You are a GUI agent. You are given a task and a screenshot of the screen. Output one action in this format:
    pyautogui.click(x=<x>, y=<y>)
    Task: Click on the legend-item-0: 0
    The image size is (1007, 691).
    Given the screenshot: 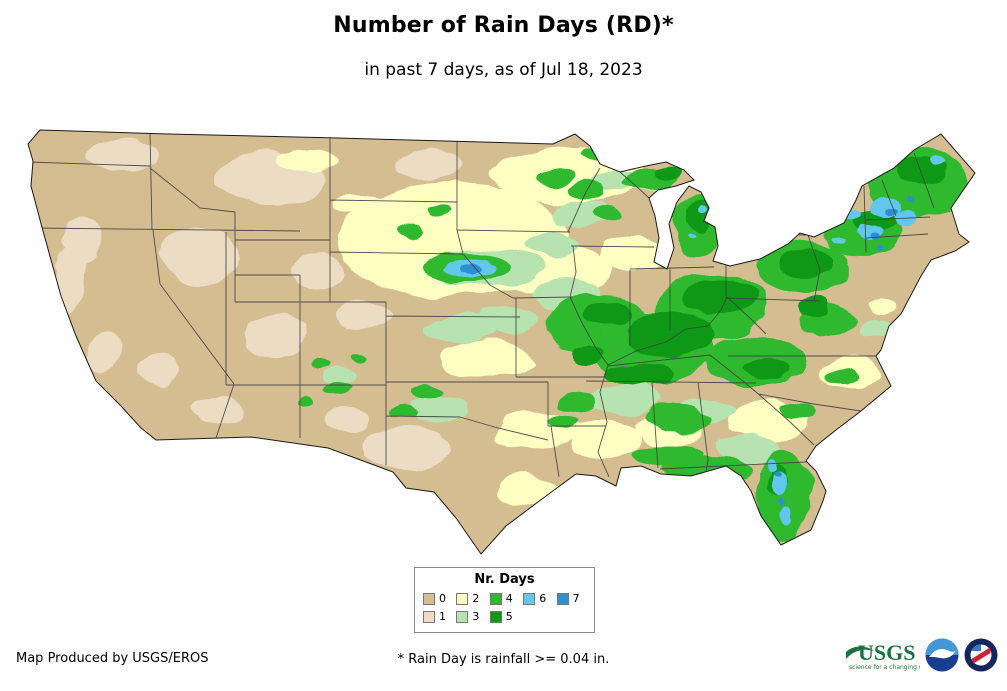 What is the action you would take?
    pyautogui.click(x=437, y=598)
    